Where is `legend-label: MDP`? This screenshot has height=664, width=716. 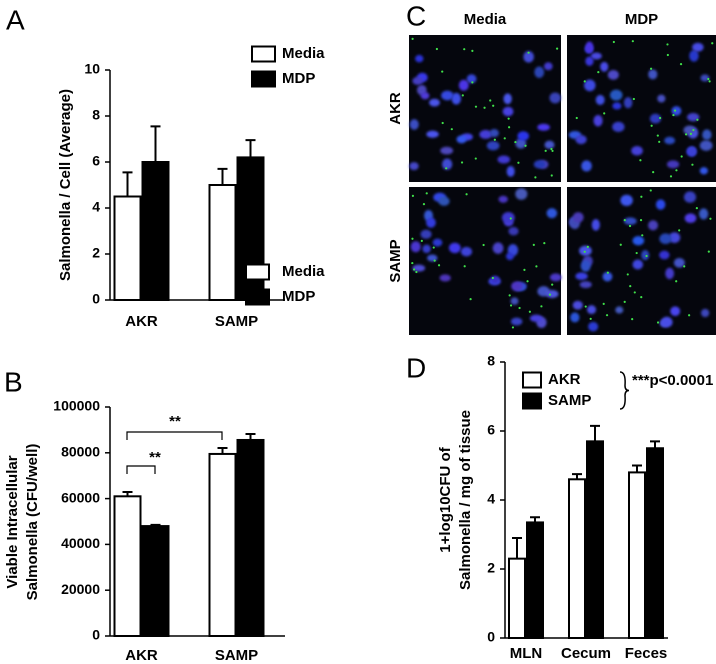 legend-label: MDP is located at coordinates (298, 78).